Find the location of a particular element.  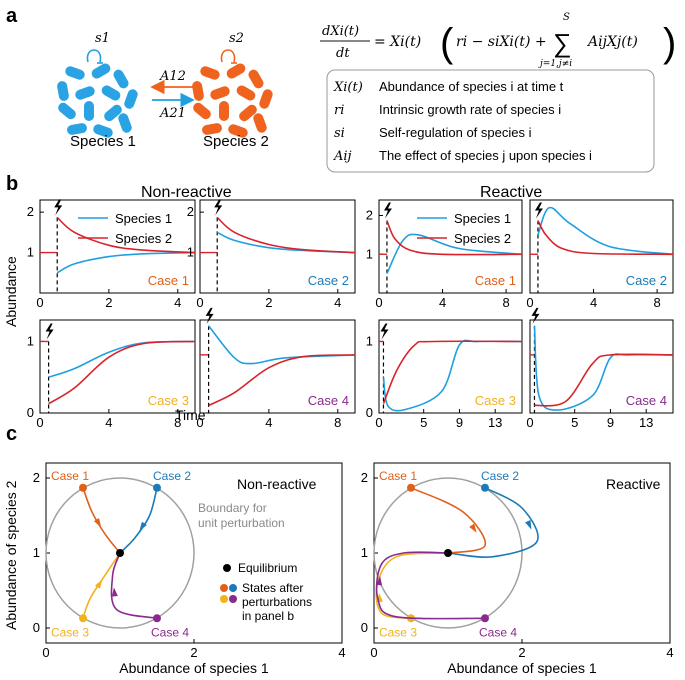

legend-text: Species 1 is located at coordinates (143, 218).